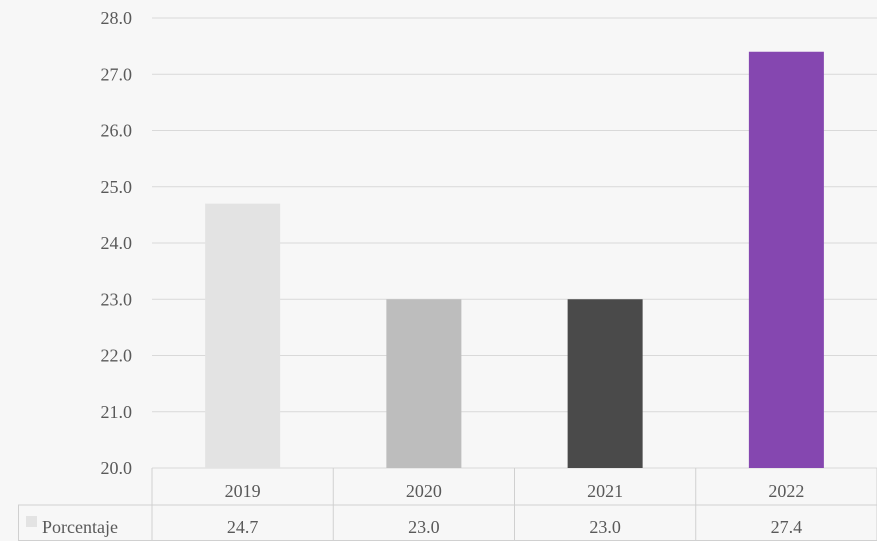 This screenshot has width=877, height=541. What do you see at coordinates (243, 491) in the screenshot?
I see `x-category-label: 2019` at bounding box center [243, 491].